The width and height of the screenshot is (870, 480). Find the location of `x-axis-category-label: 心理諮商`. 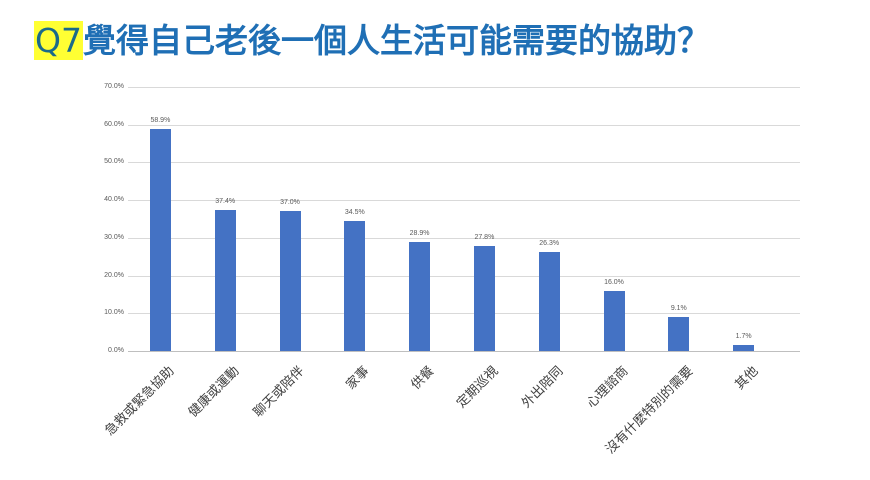

x-axis-category-label: 心理諮商 is located at coordinates (608, 387).